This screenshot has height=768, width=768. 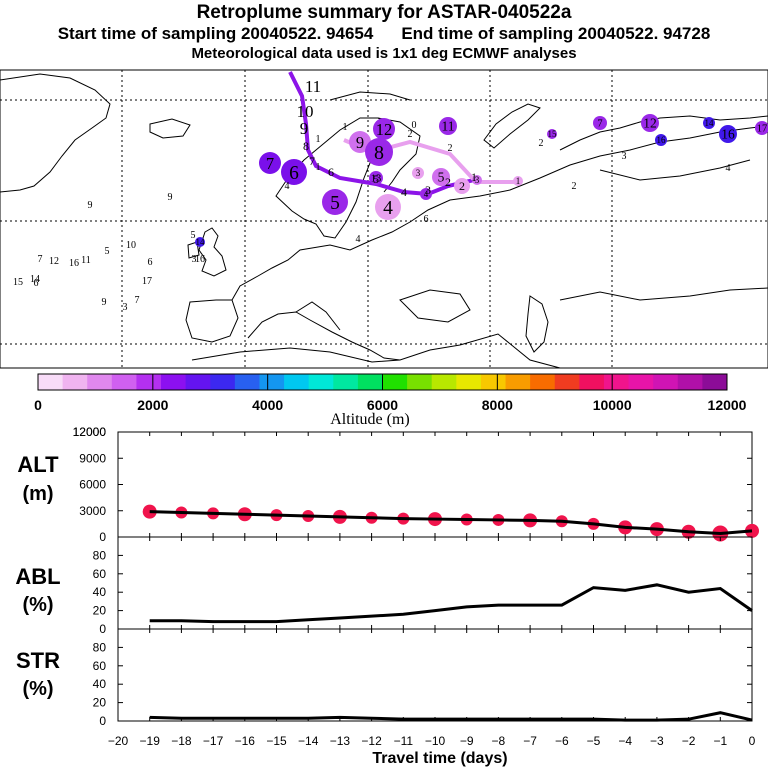 What do you see at coordinates (318, 167) in the screenshot?
I see `map-marker-label: 1` at bounding box center [318, 167].